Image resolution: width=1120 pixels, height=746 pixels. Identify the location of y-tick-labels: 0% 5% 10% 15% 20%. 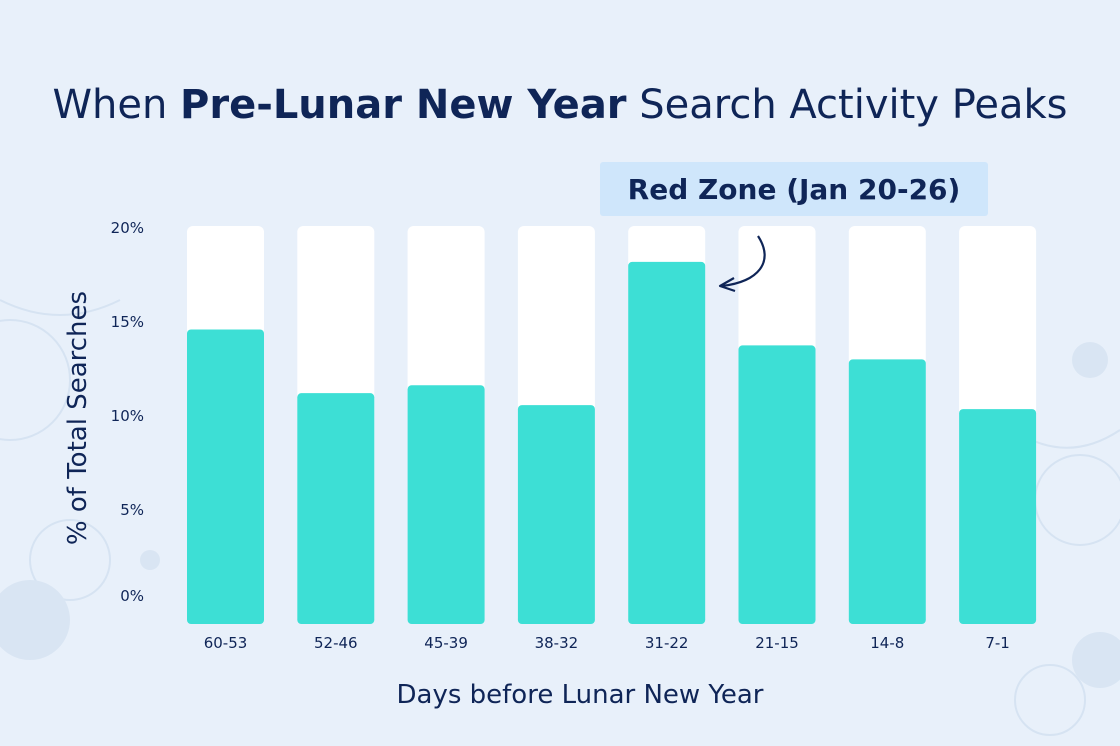
(127, 412).